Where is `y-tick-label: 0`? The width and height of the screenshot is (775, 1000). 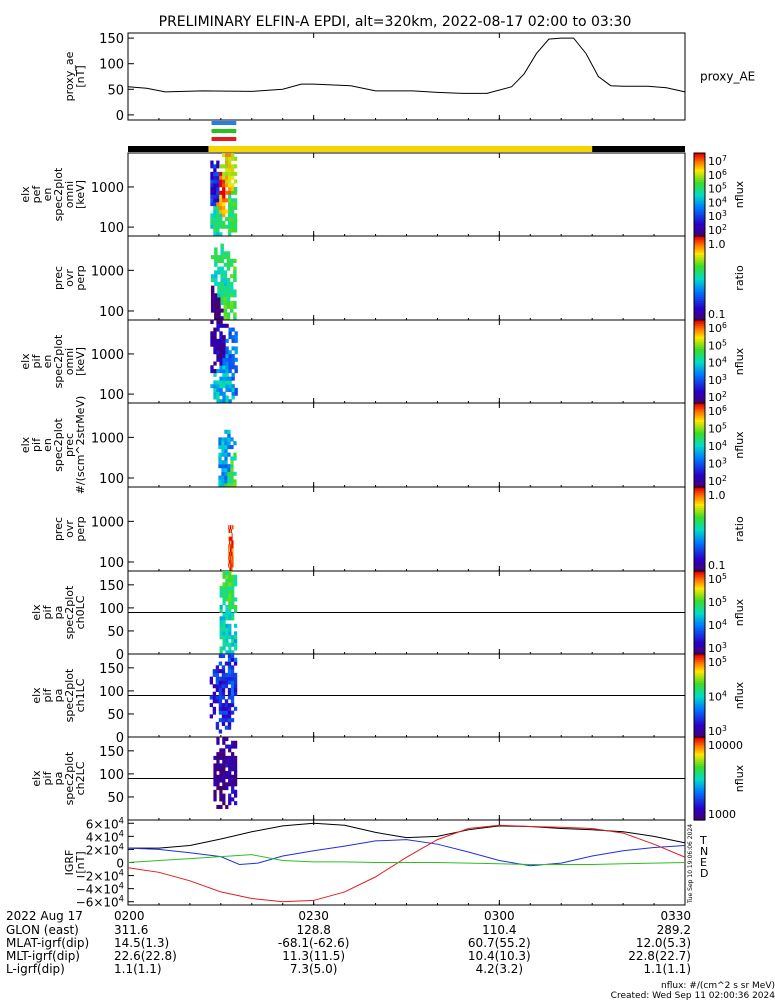 y-tick-label: 0 is located at coordinates (120, 655).